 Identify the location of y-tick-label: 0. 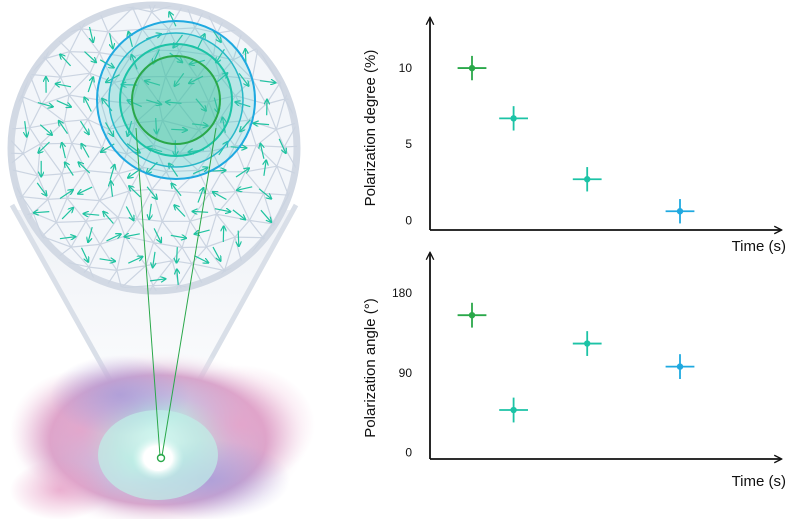
(408, 453).